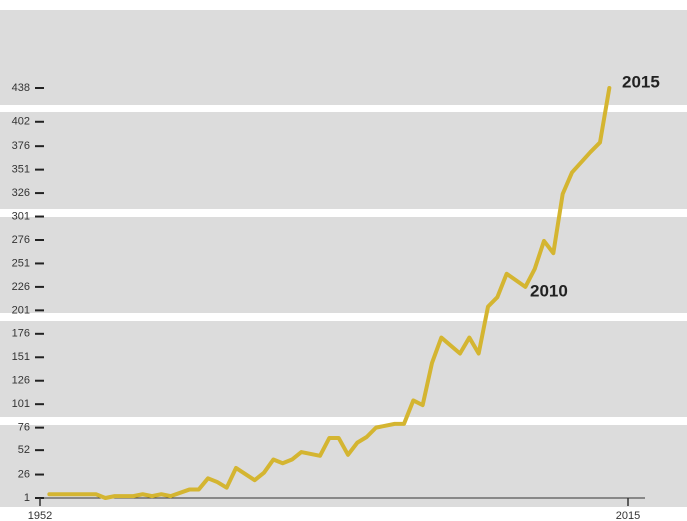 This screenshot has height=521, width=687. What do you see at coordinates (21, 404) in the screenshot?
I see `y-tick-label: 101` at bounding box center [21, 404].